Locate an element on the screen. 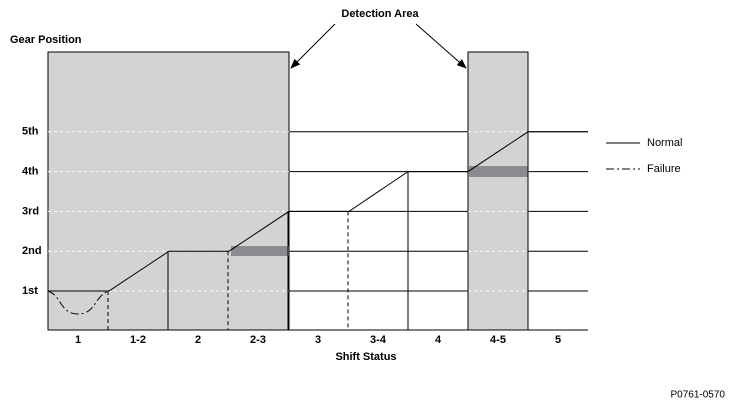 The height and width of the screenshot is (406, 733). shift-status: 4 is located at coordinates (438, 340).